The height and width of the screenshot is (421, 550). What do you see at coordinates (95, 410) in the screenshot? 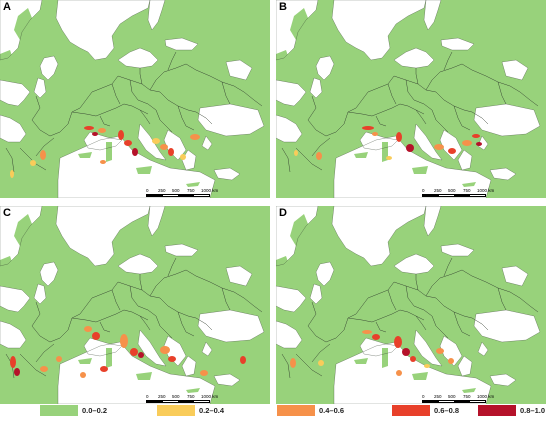
I see `legend-label: 0.0–0.2` at bounding box center [95, 410].